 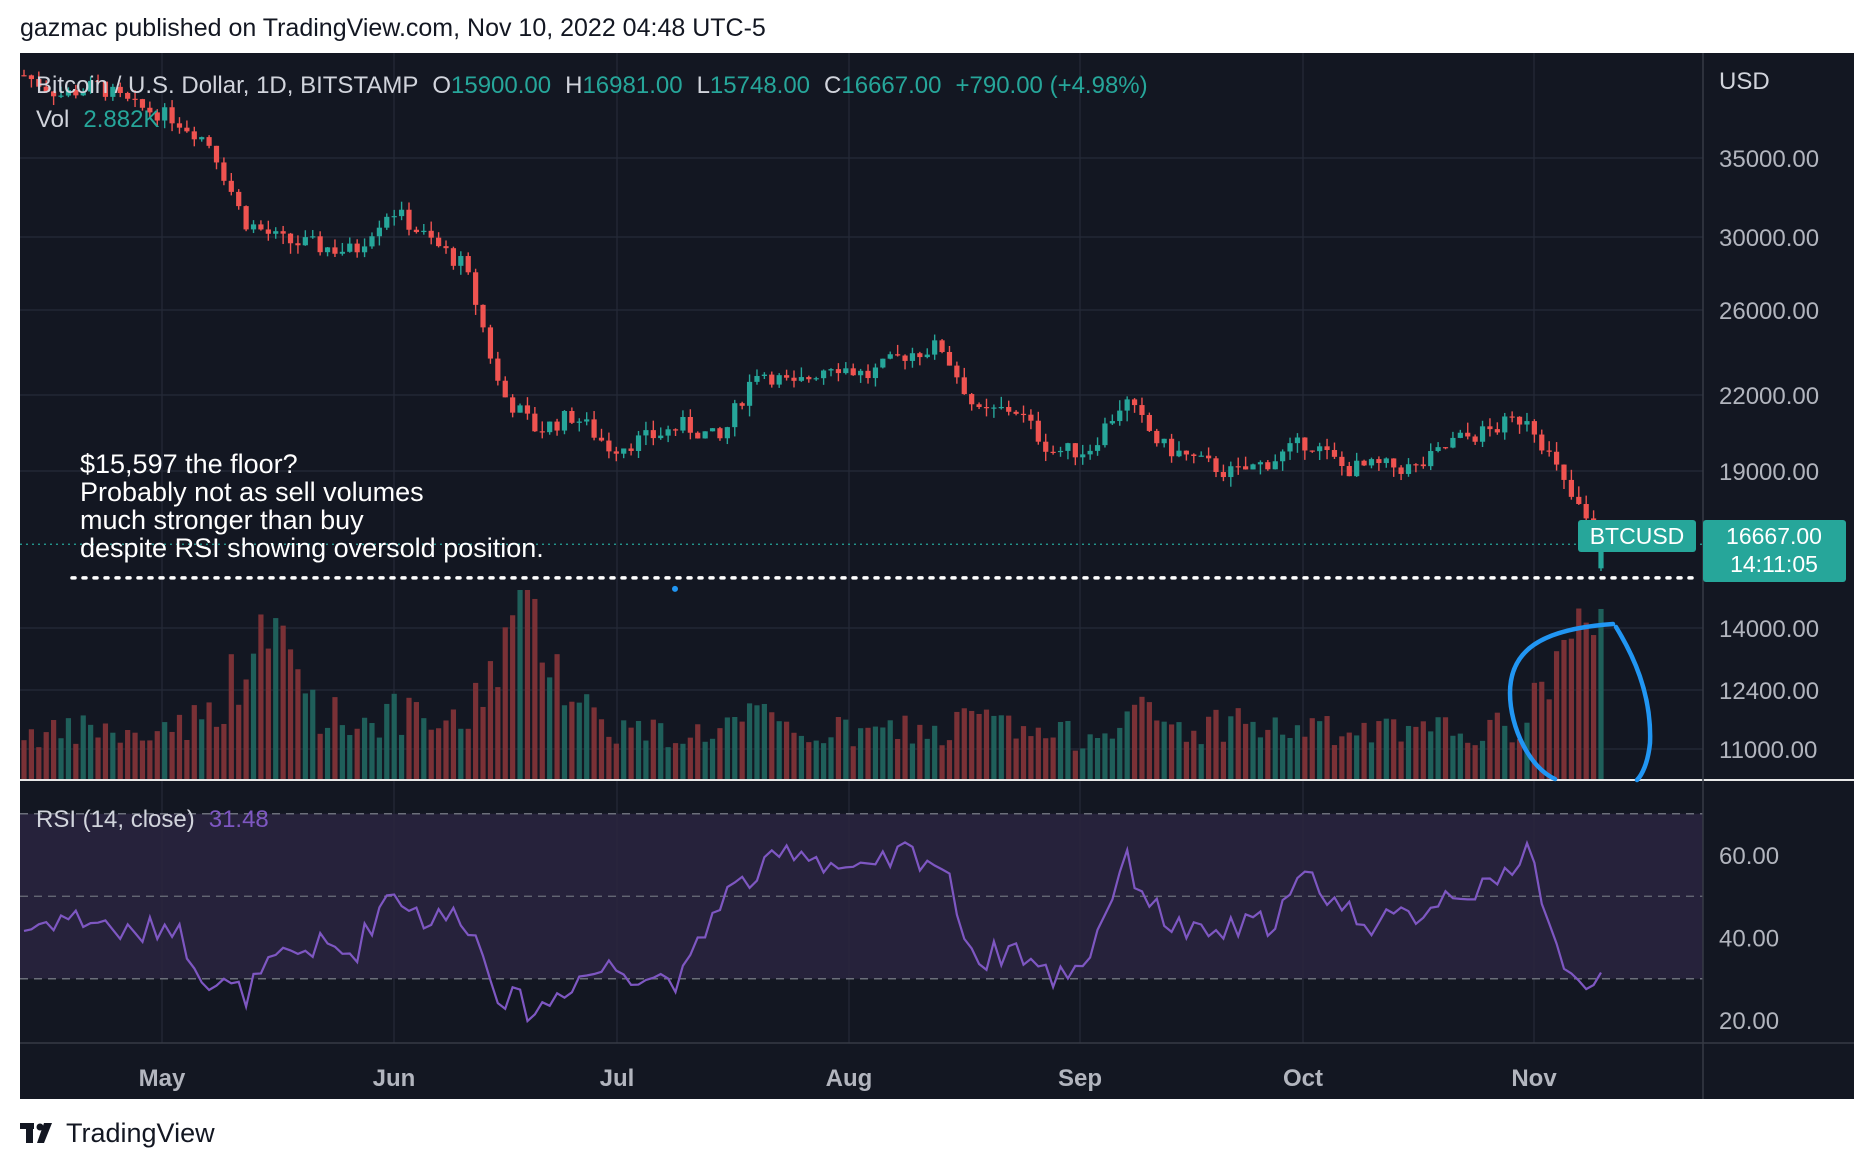 What do you see at coordinates (1637, 536) in the screenshot?
I see `svg-text: BTCUSD` at bounding box center [1637, 536].